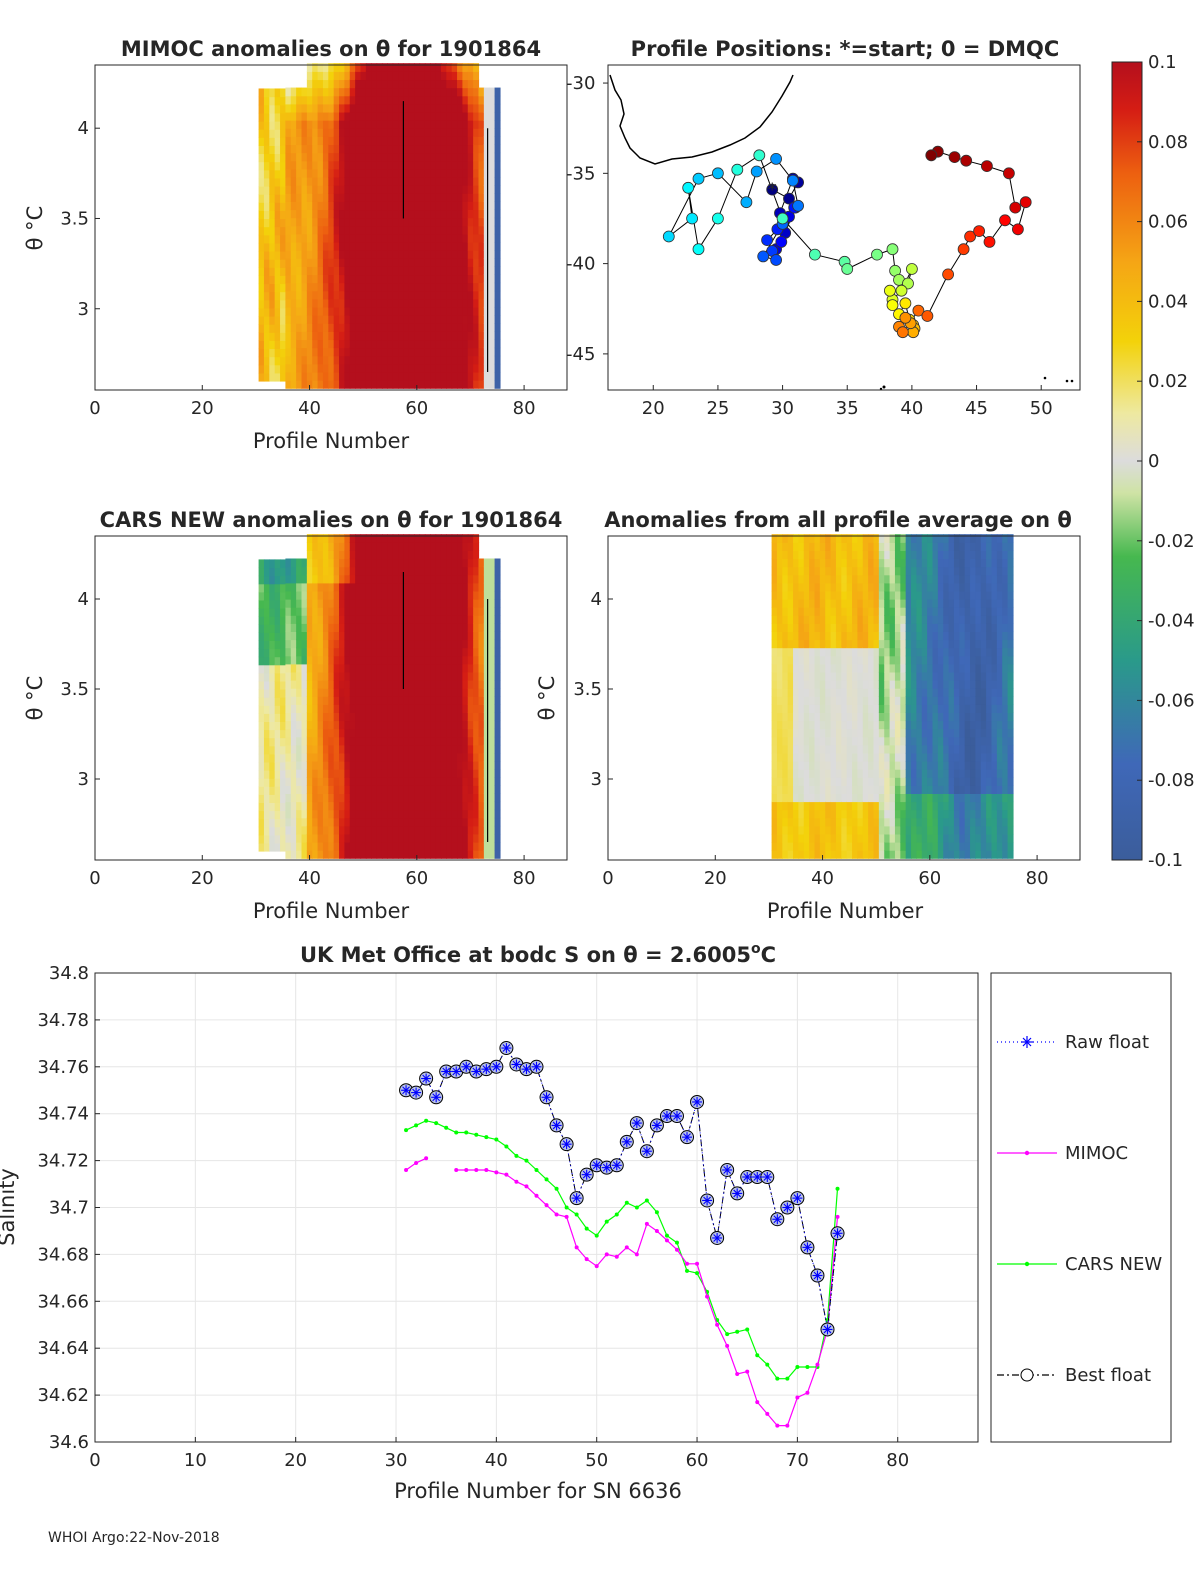 The image size is (1200, 1575). I want to click on x-tick-label: 40, so click(911, 408).